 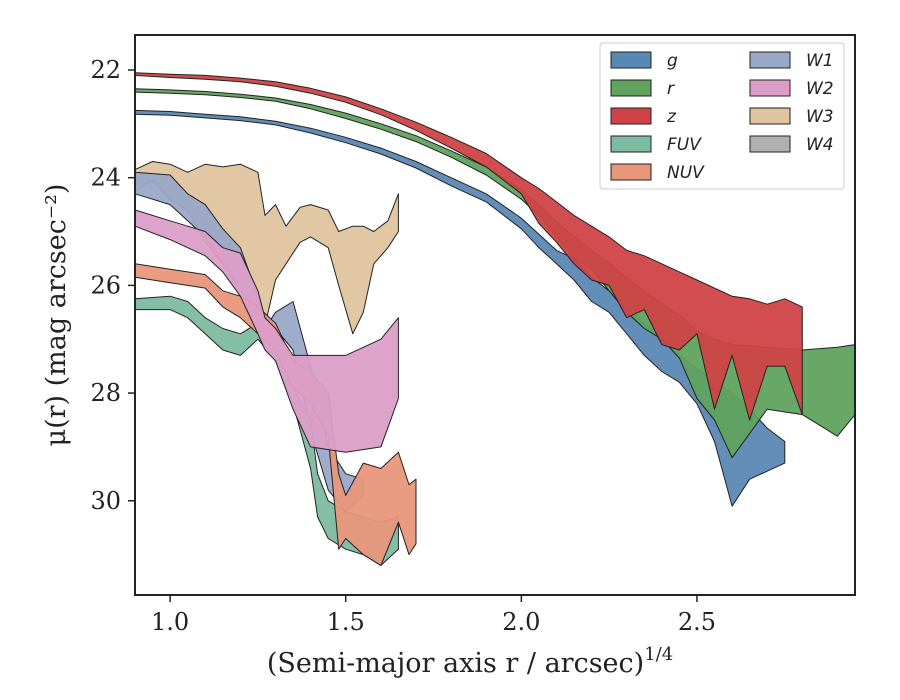 I want to click on legend-swatch-W1, so click(x=770, y=60).